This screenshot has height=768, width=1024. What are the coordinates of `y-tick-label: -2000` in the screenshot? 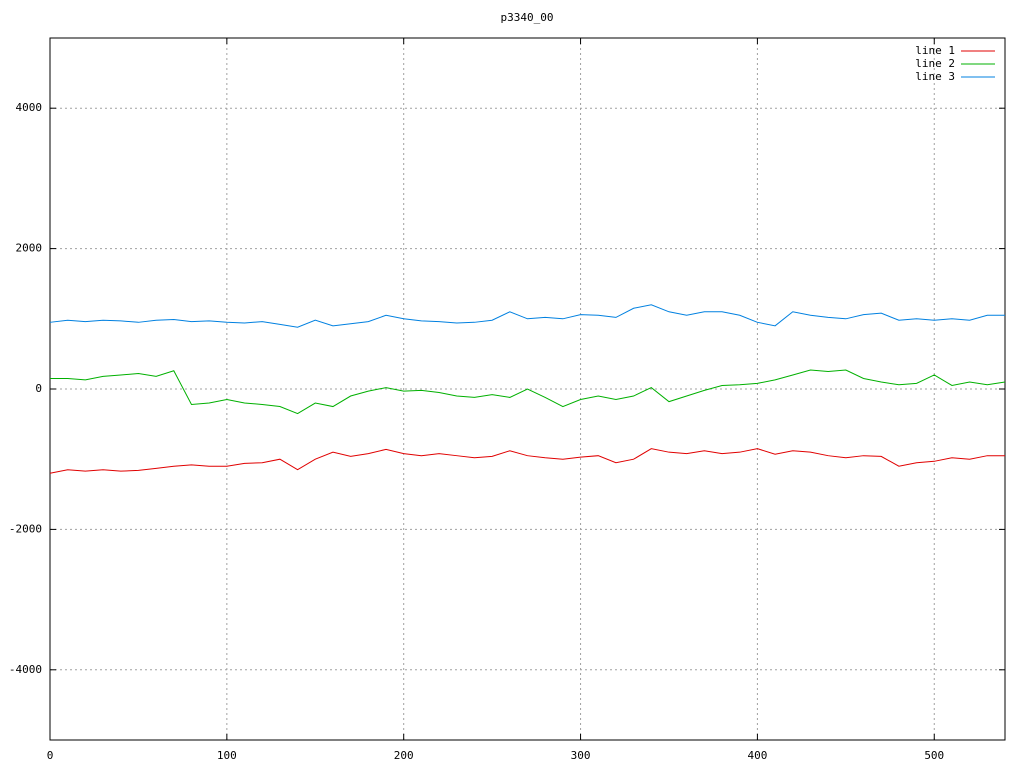 It's located at (25, 528).